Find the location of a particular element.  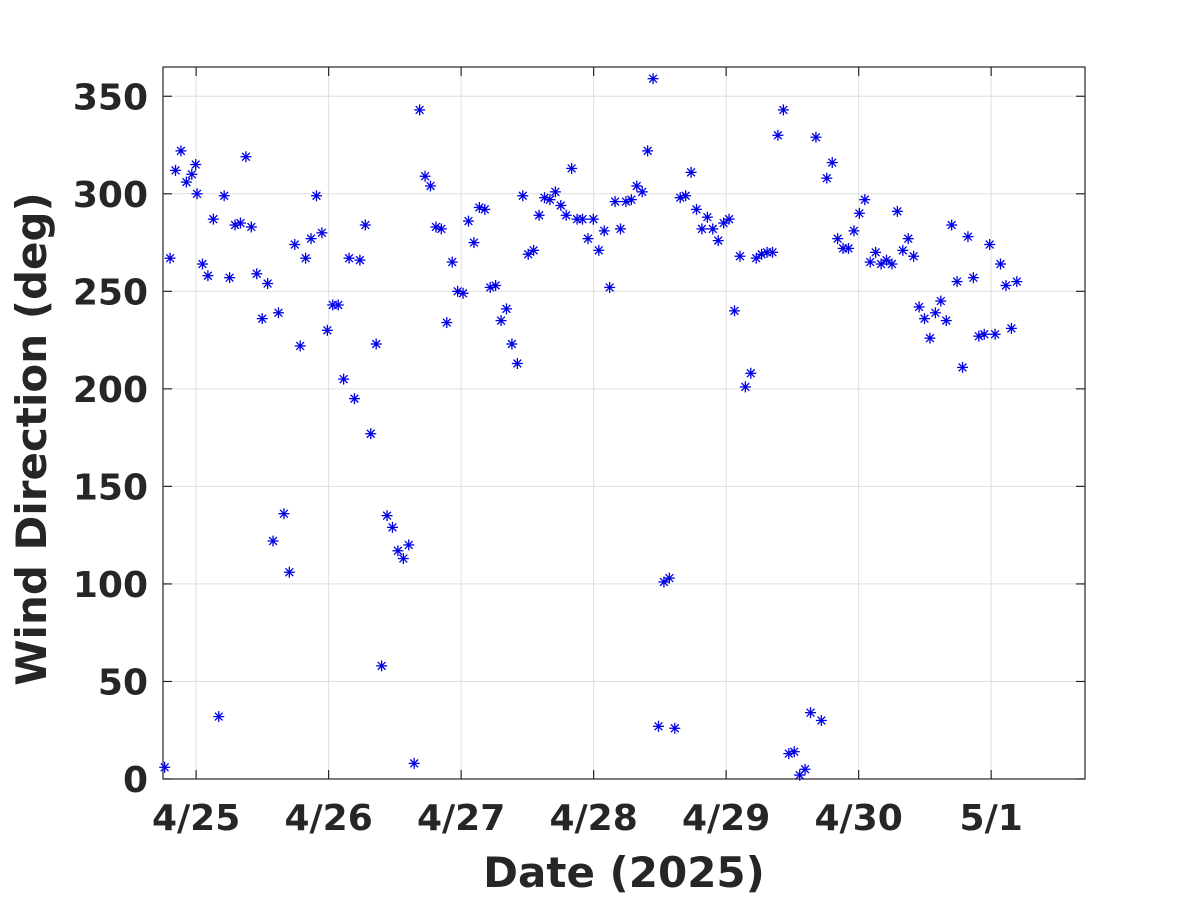

x-tick-label: 4/28 is located at coordinates (593, 818).